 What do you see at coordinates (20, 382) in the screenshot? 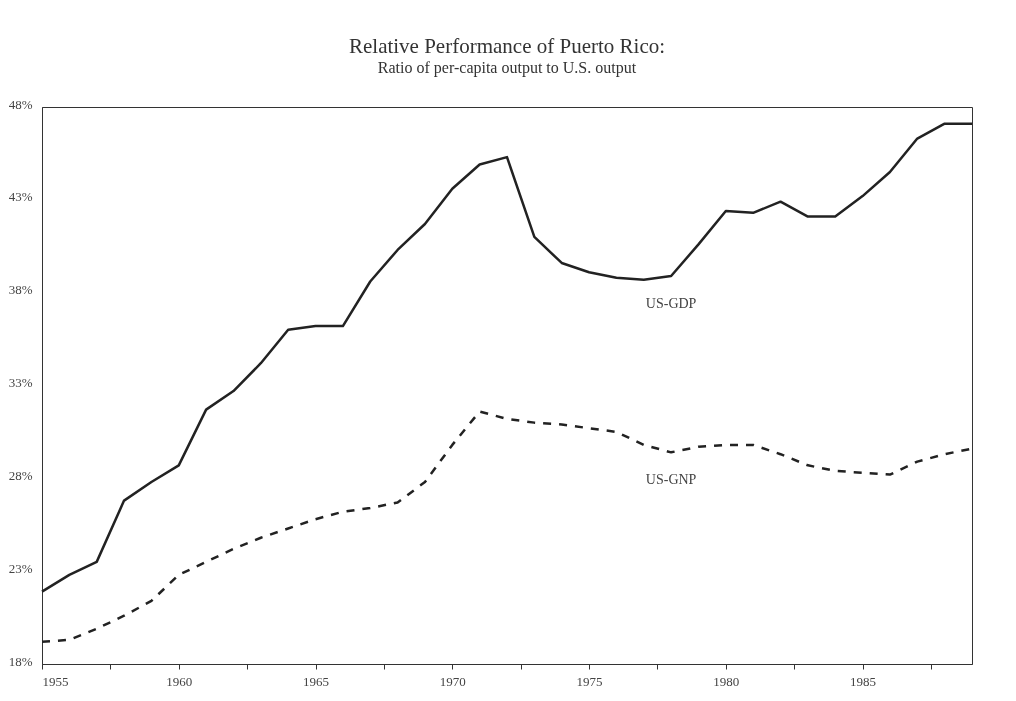
I see `y-tick-label: 33%` at bounding box center [20, 382].